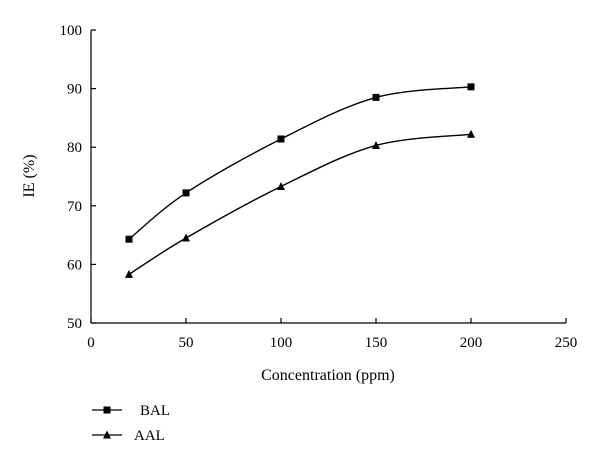 This screenshot has height=470, width=600. I want to click on y-tick-label: 90, so click(74, 90).